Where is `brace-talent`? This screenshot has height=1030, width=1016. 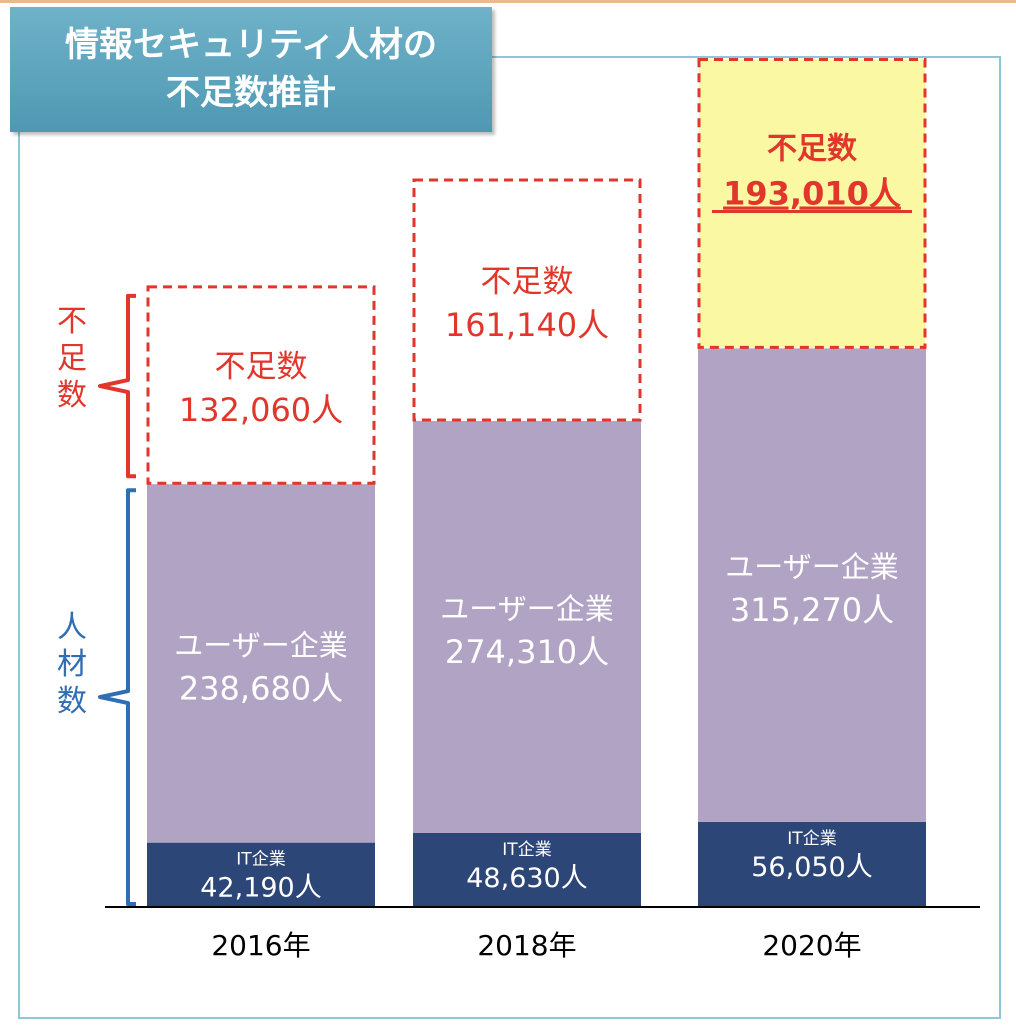 brace-talent is located at coordinates (117, 697).